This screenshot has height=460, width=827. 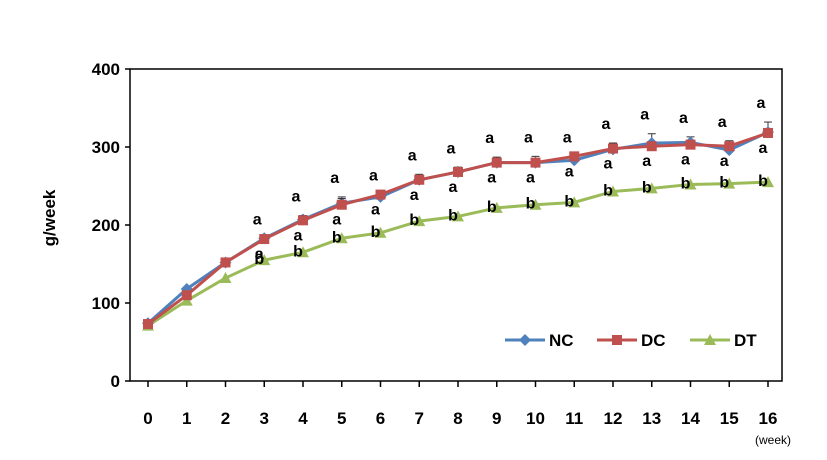 What do you see at coordinates (106, 147) in the screenshot?
I see `y-tick-label: 300` at bounding box center [106, 147].